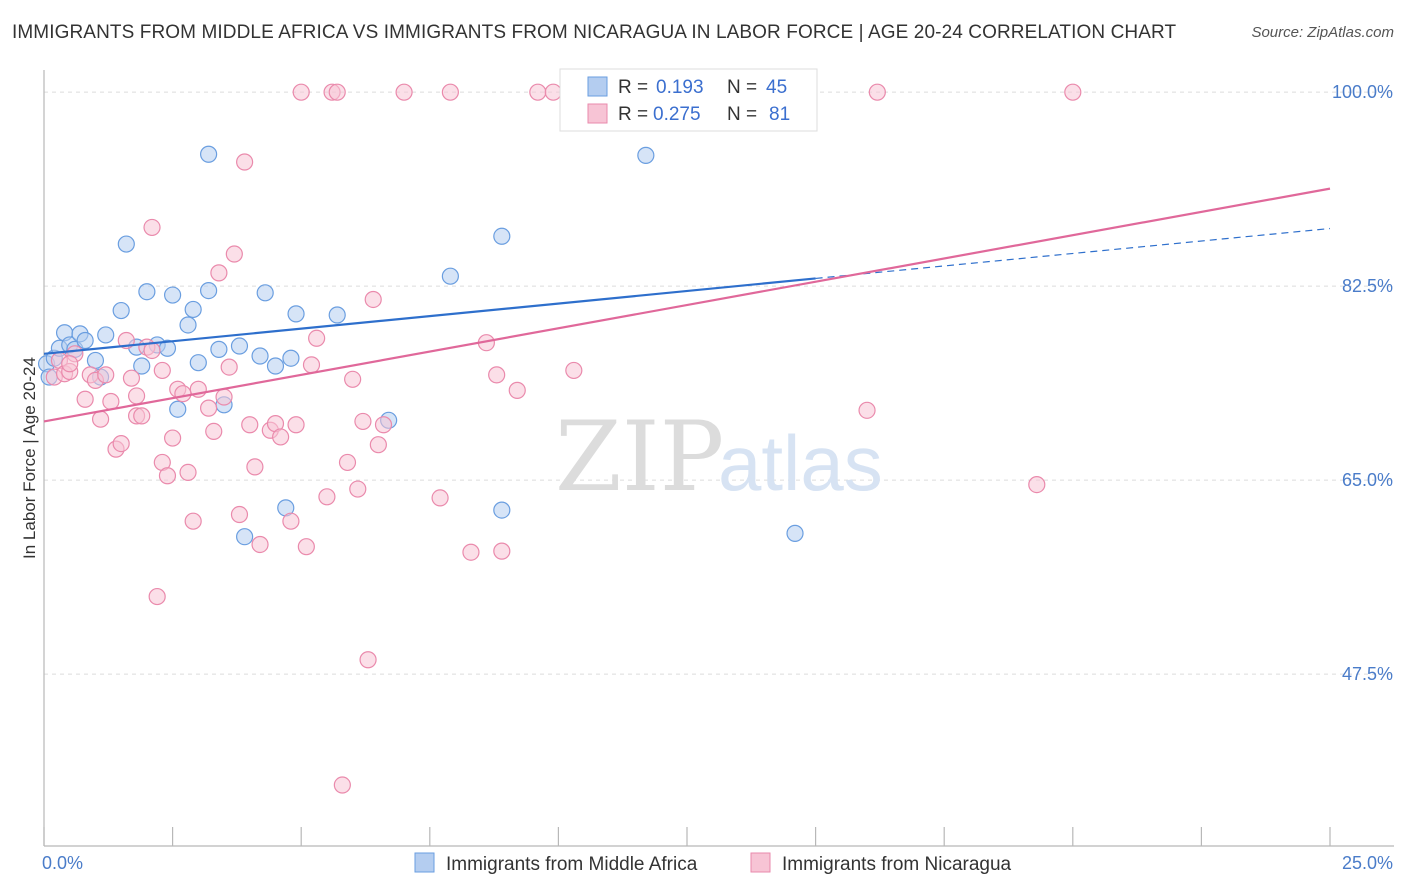 This screenshot has width=1406, height=892. What do you see at coordinates (680, 87) in the screenshot?
I see `legend-r-value-1: 0.193` at bounding box center [680, 87].